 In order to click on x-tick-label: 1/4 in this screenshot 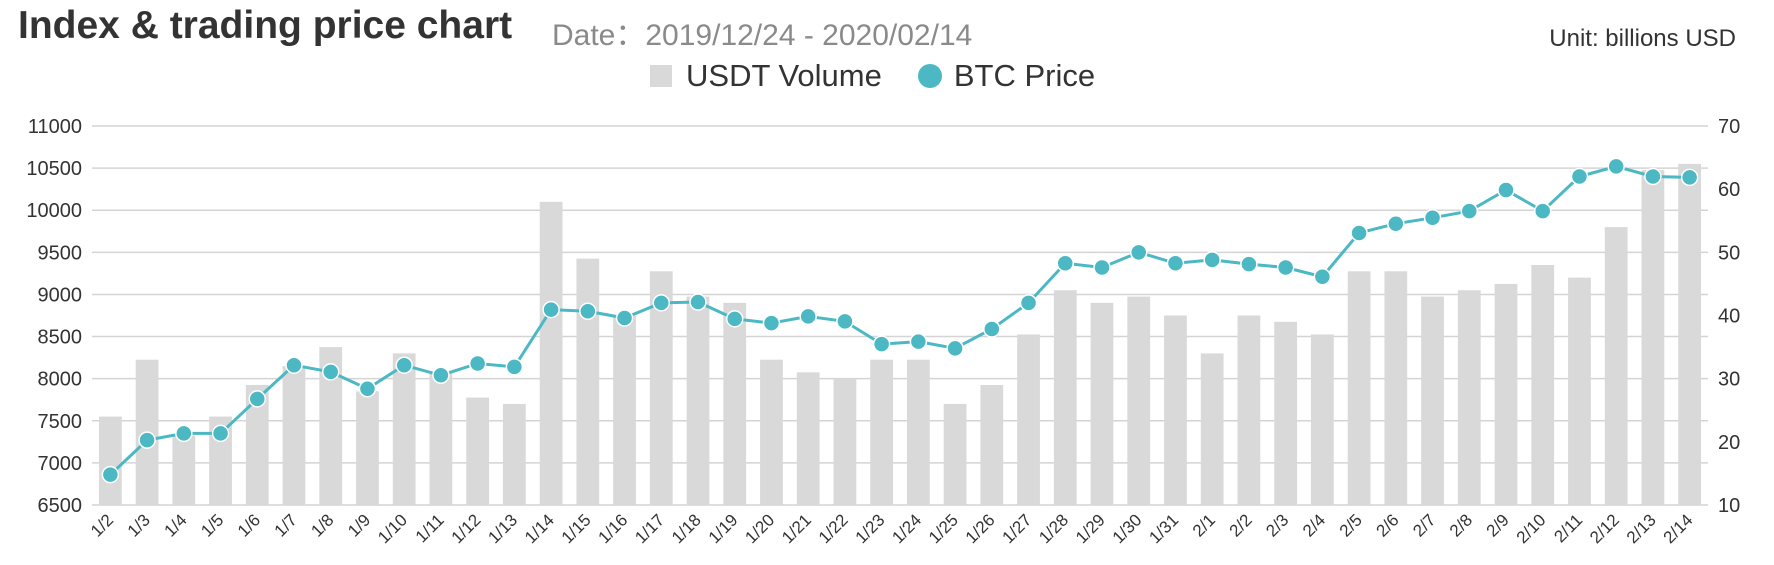, I will do `click(175, 525)`.